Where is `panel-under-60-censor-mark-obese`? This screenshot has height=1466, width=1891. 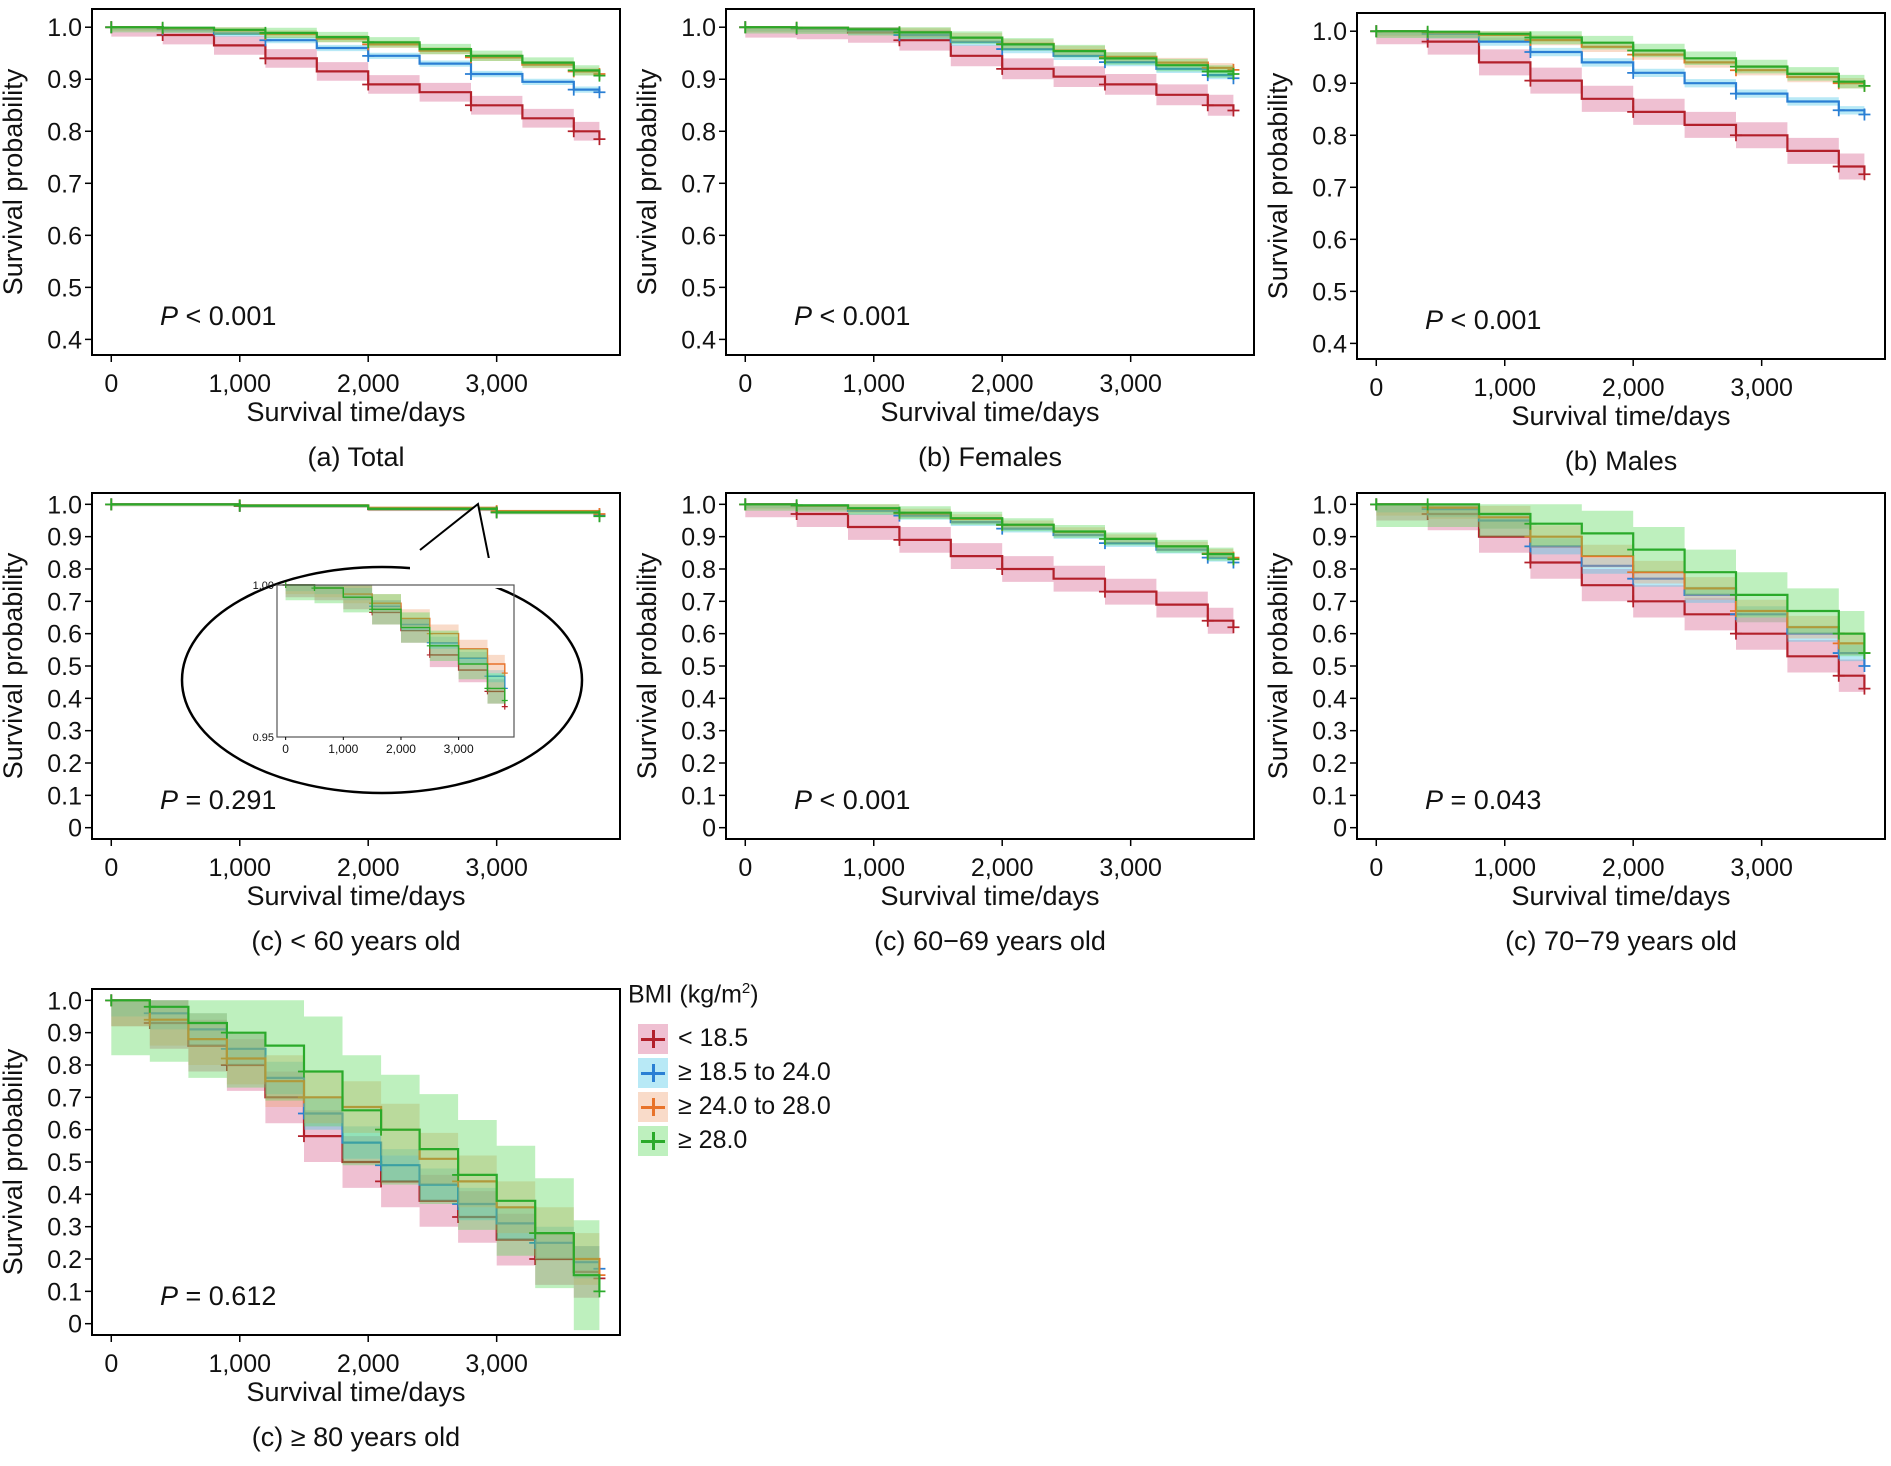
panel-under-60-censor-mark-obese is located at coordinates (239, 505).